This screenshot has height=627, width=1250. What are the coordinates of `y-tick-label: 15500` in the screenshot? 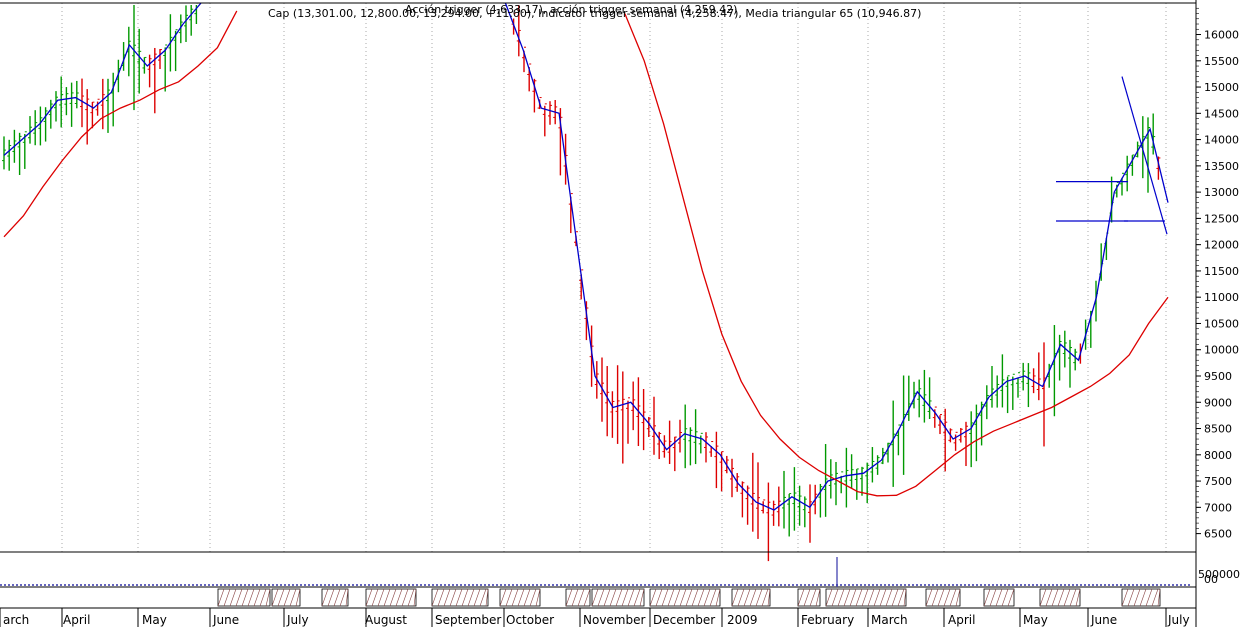 It's located at (1221, 61).